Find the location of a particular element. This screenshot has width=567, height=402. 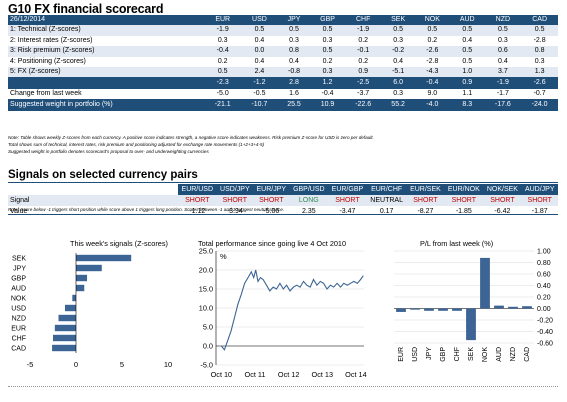

x-tick-label: Oct 11 is located at coordinates (255, 374).